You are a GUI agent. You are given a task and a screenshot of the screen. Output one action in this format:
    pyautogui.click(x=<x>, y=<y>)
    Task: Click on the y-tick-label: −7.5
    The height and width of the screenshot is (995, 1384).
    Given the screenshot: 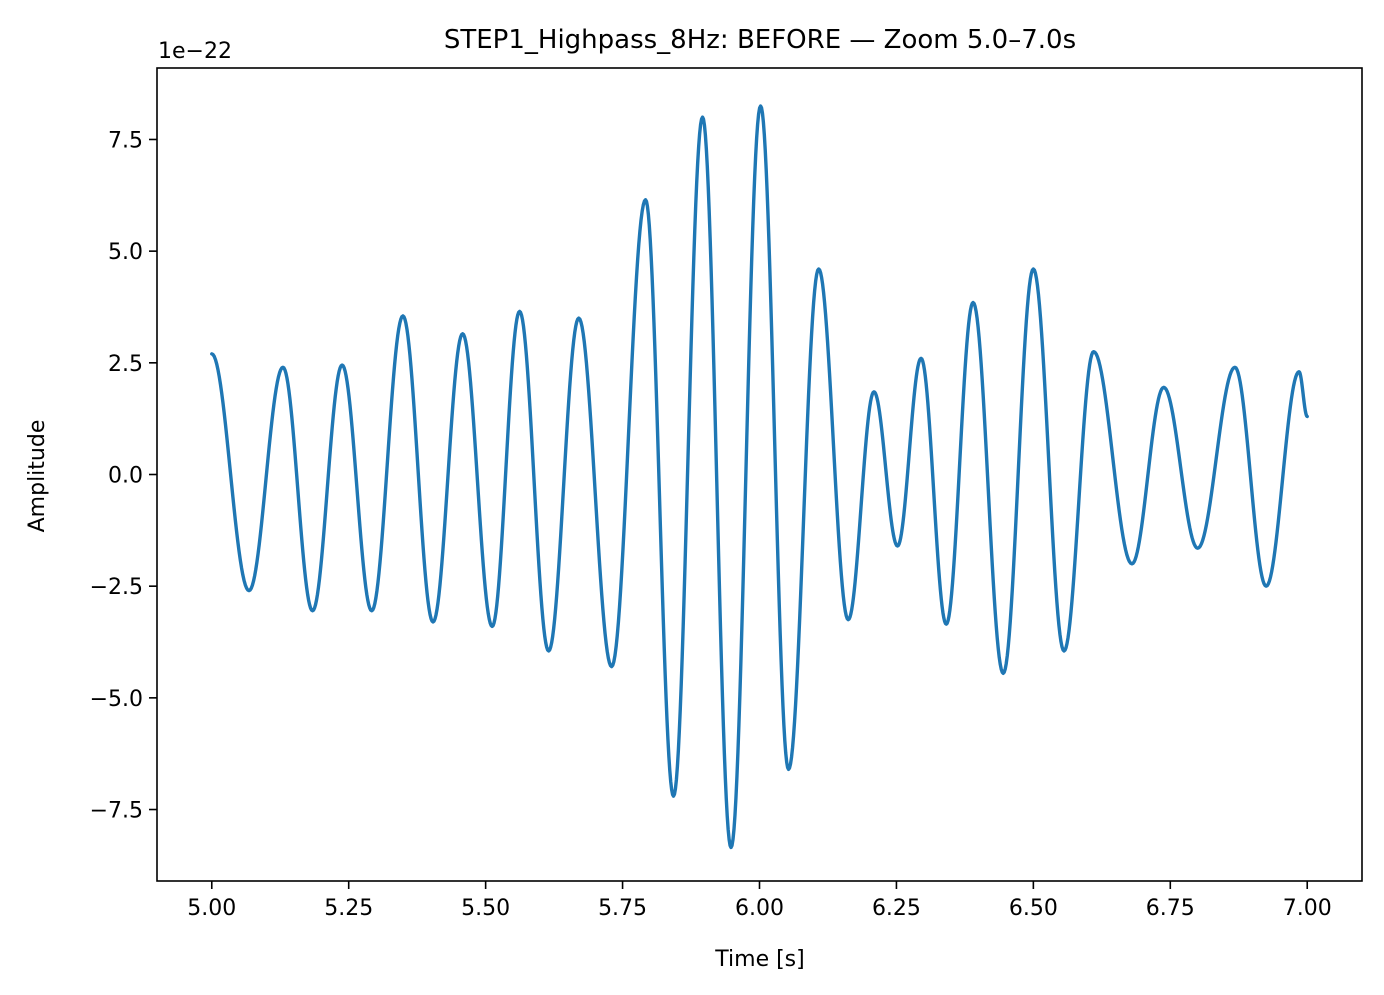 What is the action you would take?
    pyautogui.click(x=116, y=811)
    